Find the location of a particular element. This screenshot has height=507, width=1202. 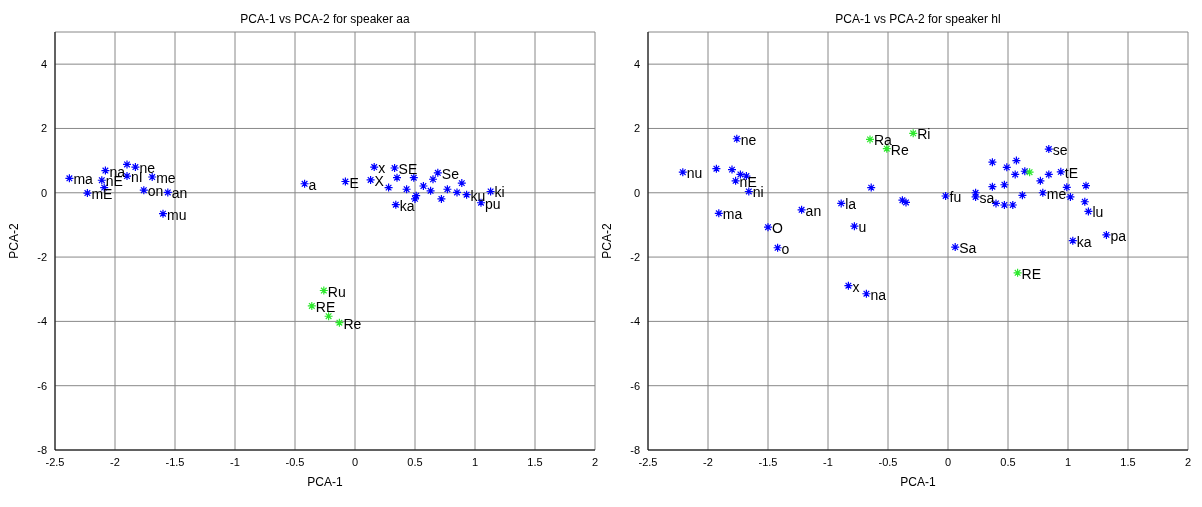

x-tick-label: -1 is located at coordinates (235, 461).